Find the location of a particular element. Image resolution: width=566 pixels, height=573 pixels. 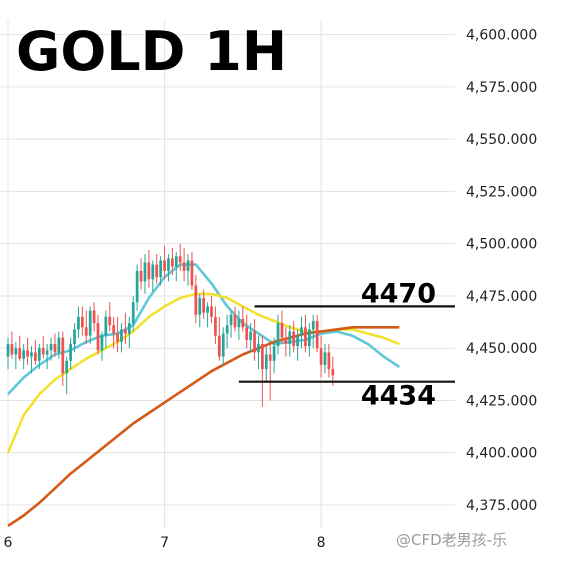

y-tick-label: 4,575.000 is located at coordinates (501, 88).